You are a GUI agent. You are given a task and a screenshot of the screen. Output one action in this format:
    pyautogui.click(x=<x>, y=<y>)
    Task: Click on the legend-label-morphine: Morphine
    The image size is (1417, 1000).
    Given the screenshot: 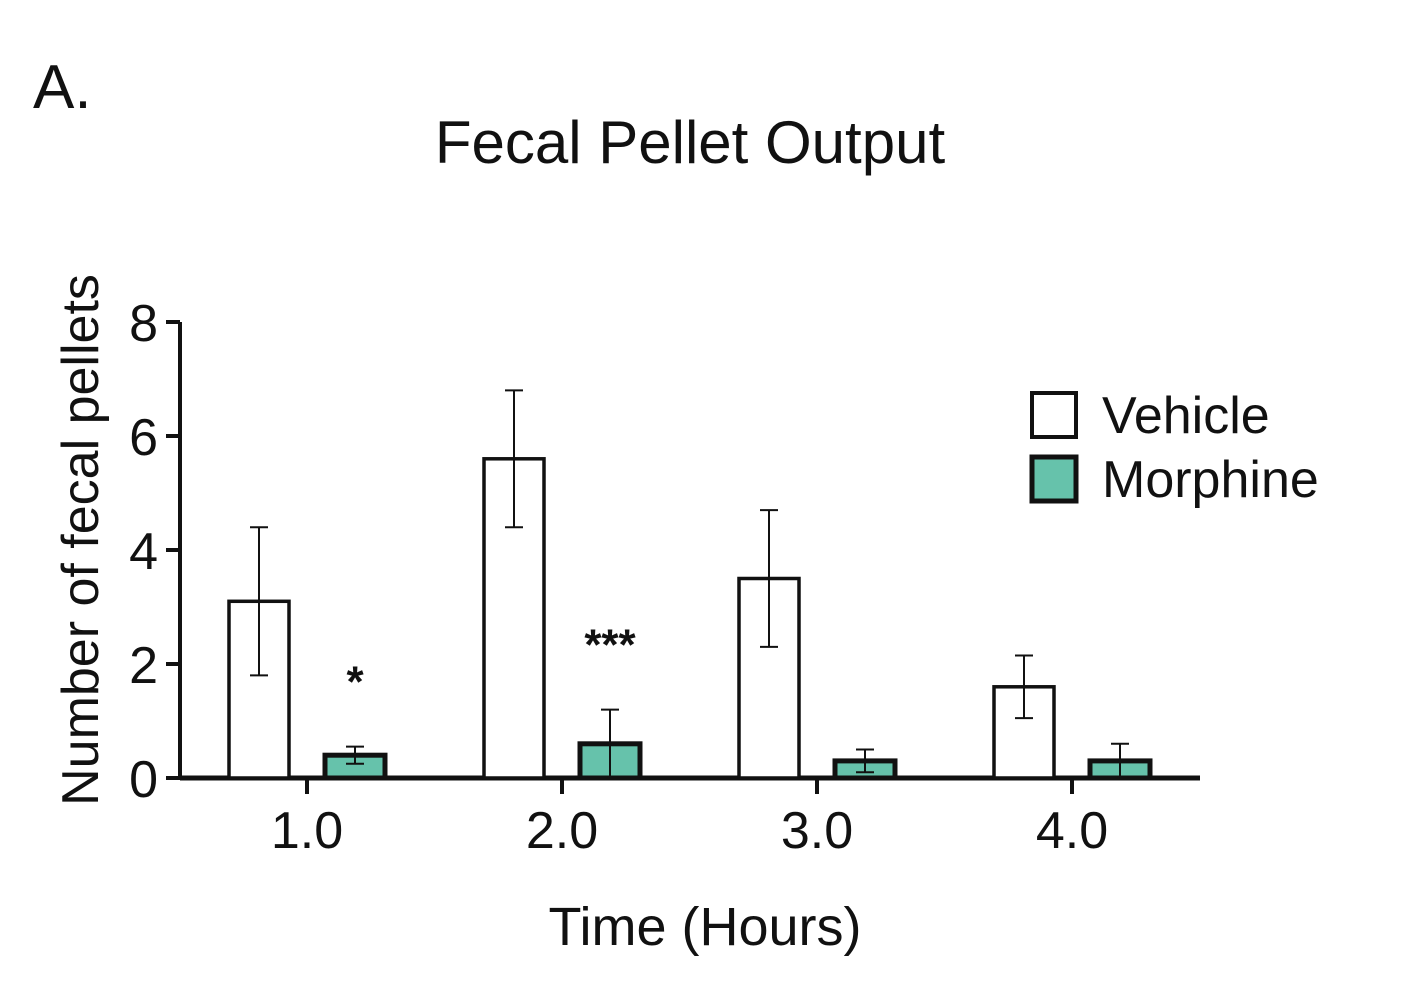 What is the action you would take?
    pyautogui.click(x=1210, y=480)
    